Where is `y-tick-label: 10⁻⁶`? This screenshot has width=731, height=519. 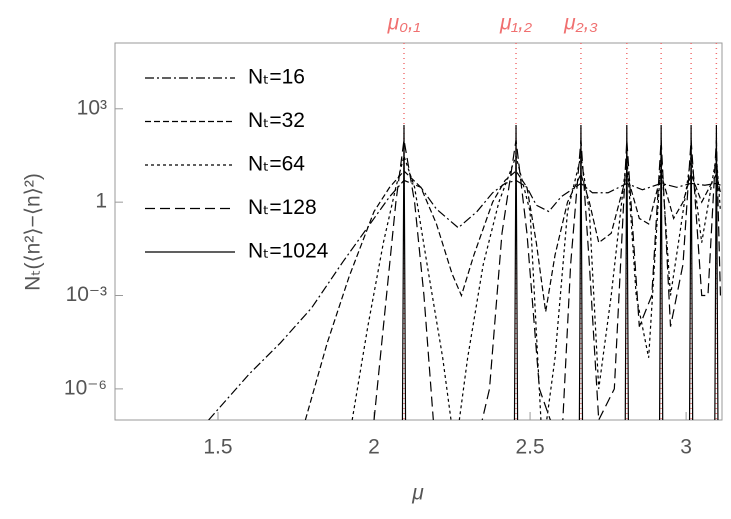 y-tick-label: 10⁻⁶ is located at coordinates (85, 387).